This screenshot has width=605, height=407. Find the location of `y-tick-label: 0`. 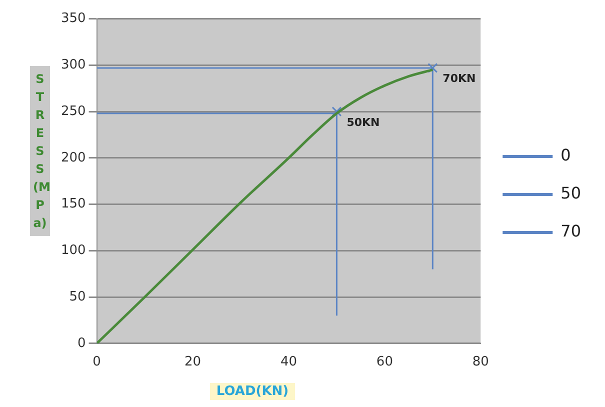

y-tick-label: 0 is located at coordinates (82, 343).